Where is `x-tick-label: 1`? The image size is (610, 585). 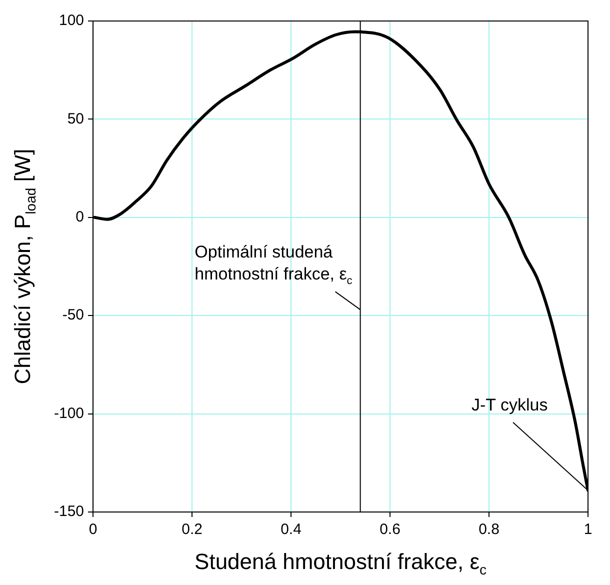
x-tick-label: 1 is located at coordinates (588, 529).